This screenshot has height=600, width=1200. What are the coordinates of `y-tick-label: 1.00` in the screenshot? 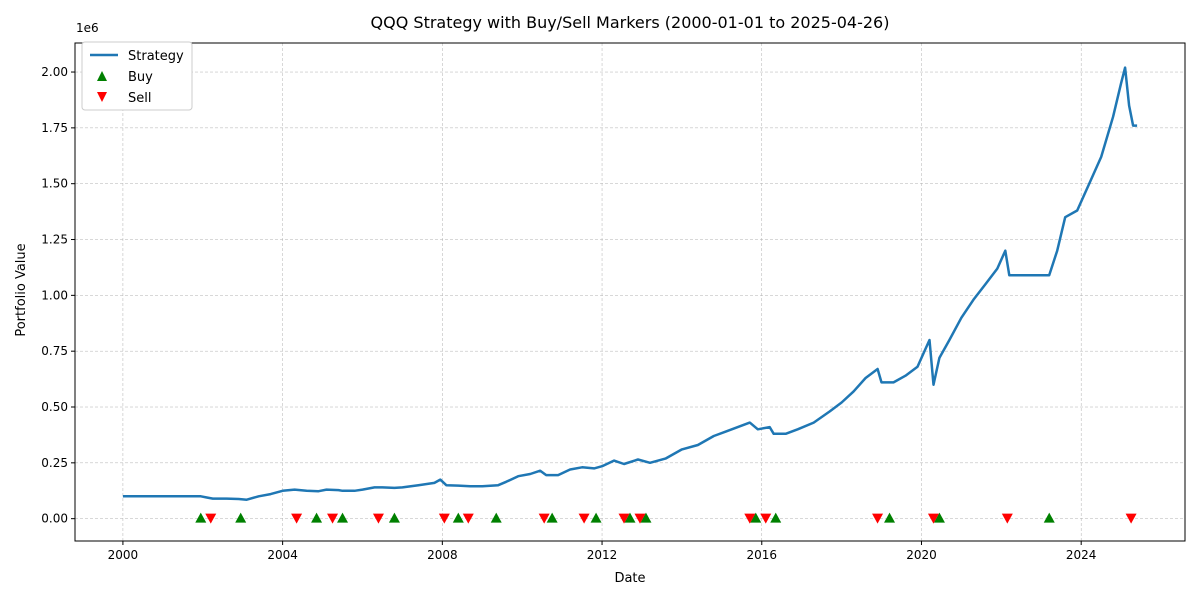 It's located at (54, 295).